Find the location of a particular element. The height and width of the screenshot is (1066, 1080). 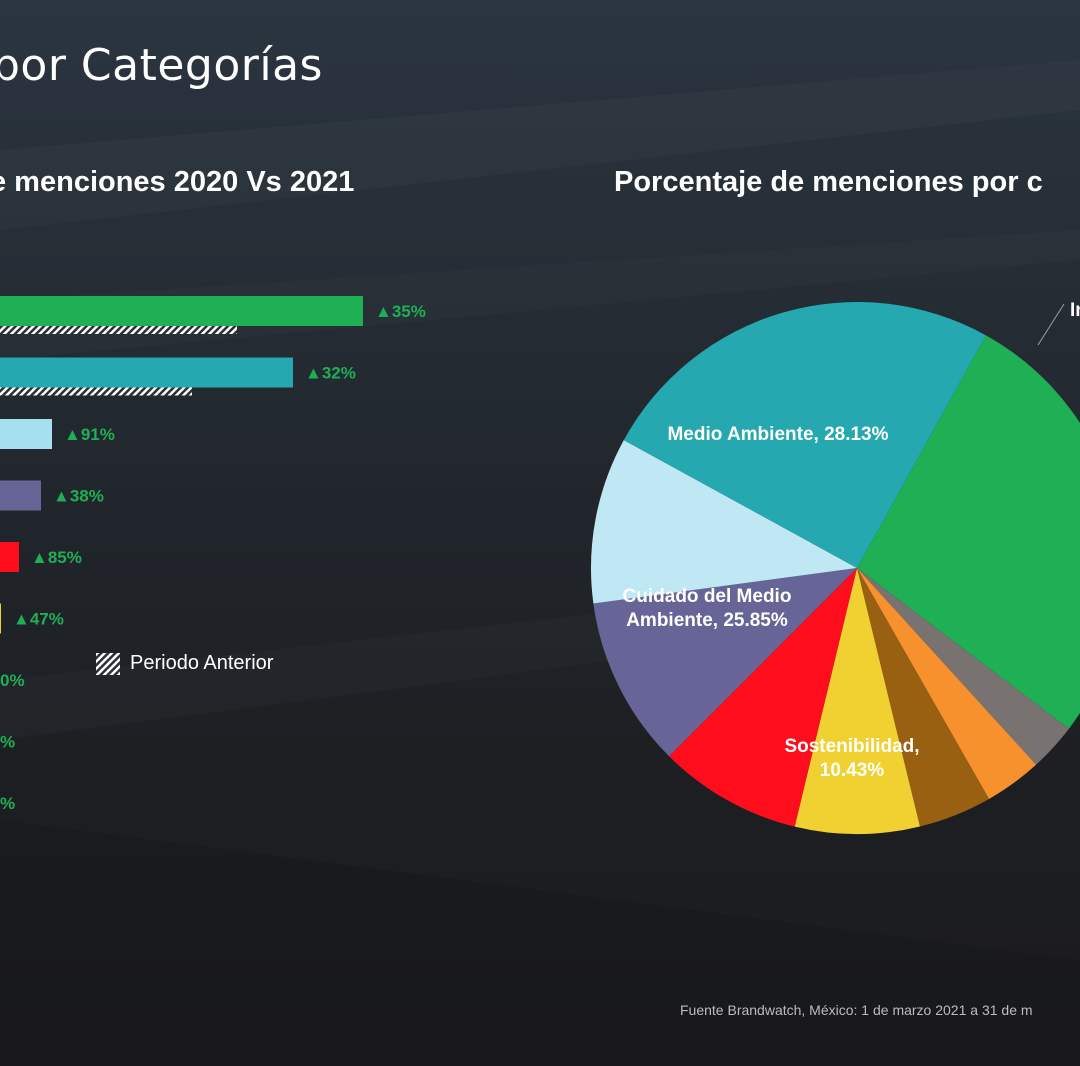

pie-slice-label: Ambiente, 25.85% is located at coordinates (707, 620).